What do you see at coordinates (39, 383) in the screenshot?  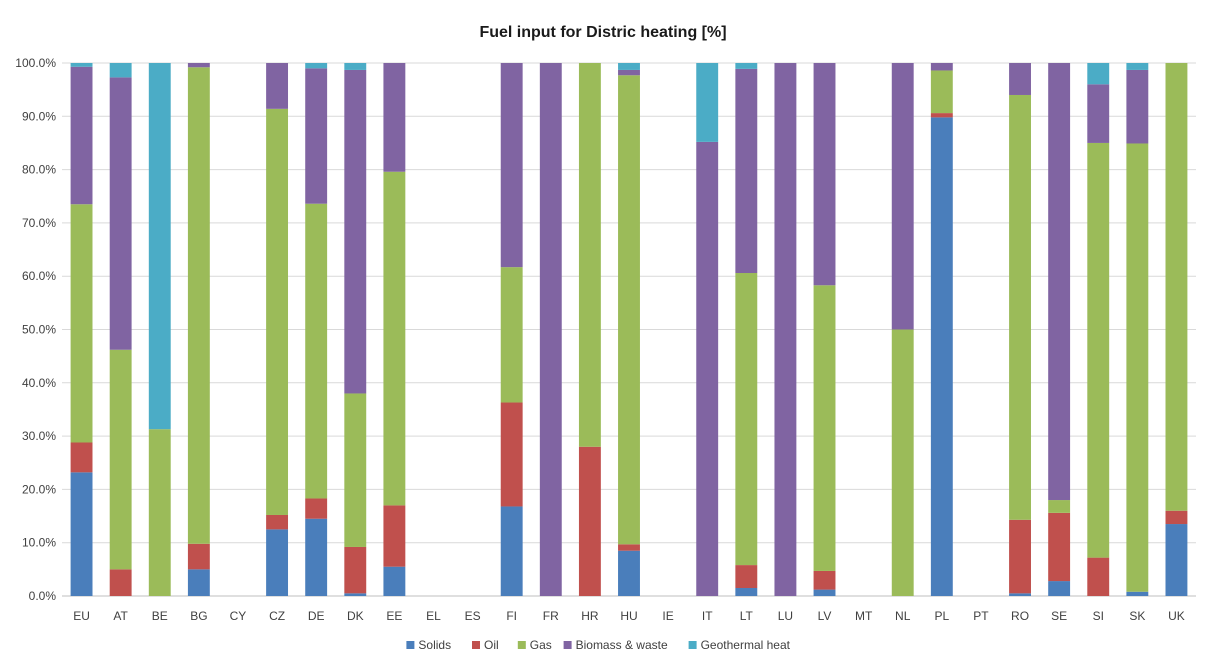 I see `y-tick-label: 40.0%` at bounding box center [39, 383].